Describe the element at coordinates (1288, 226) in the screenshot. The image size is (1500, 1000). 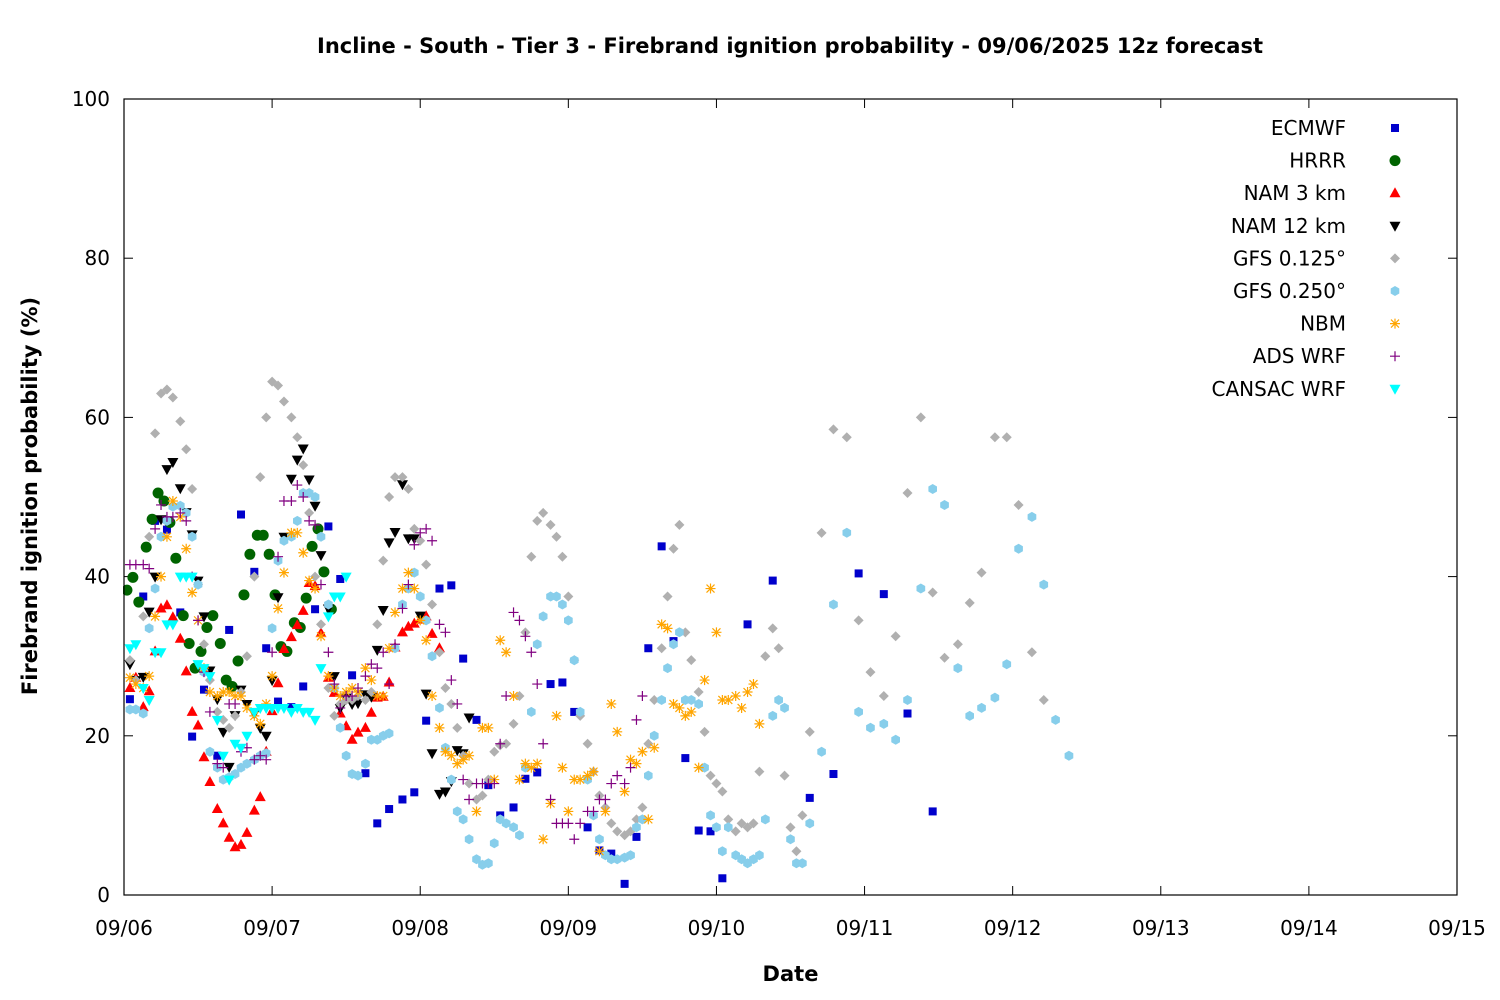
I see `legend-label: NAM 12 km` at that location.